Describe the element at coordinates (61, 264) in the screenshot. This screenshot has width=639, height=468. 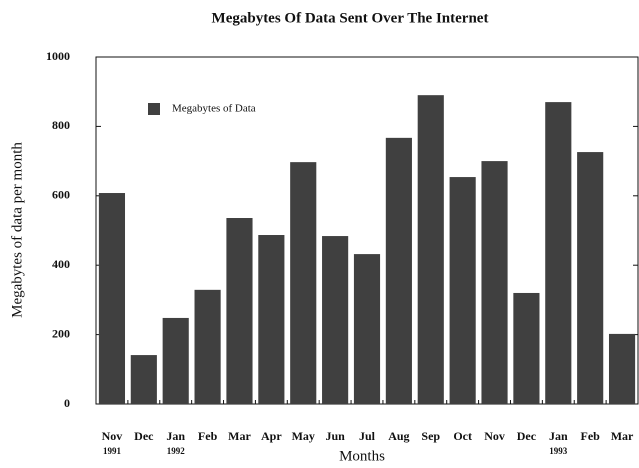
I see `y-tick-label: 400` at that location.